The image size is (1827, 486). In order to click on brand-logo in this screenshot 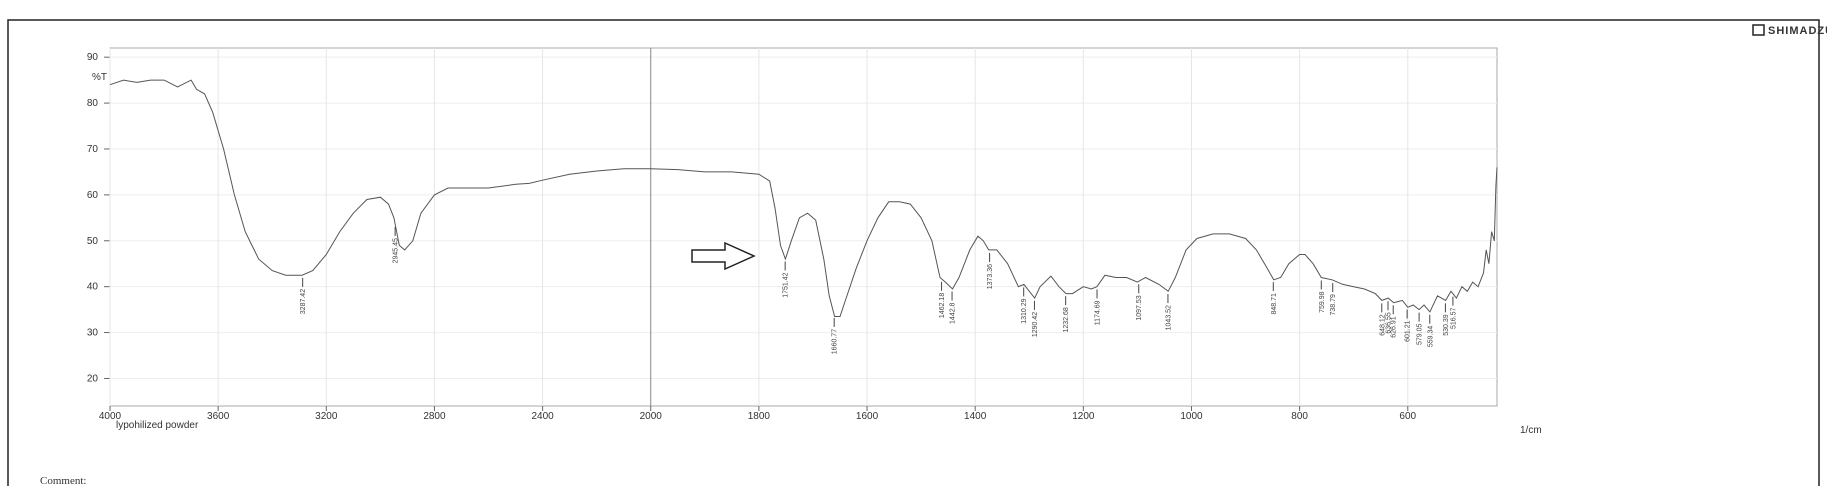, I will do `click(1758, 30)`.